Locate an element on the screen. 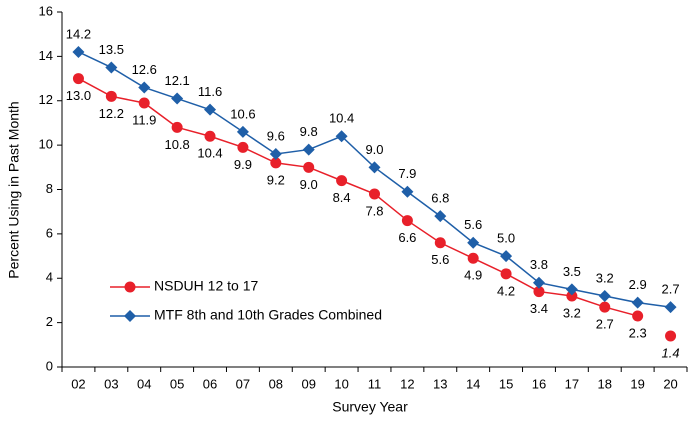 Image resolution: width=693 pixels, height=421 pixels. y-tick-label: 12 is located at coordinates (46, 99).